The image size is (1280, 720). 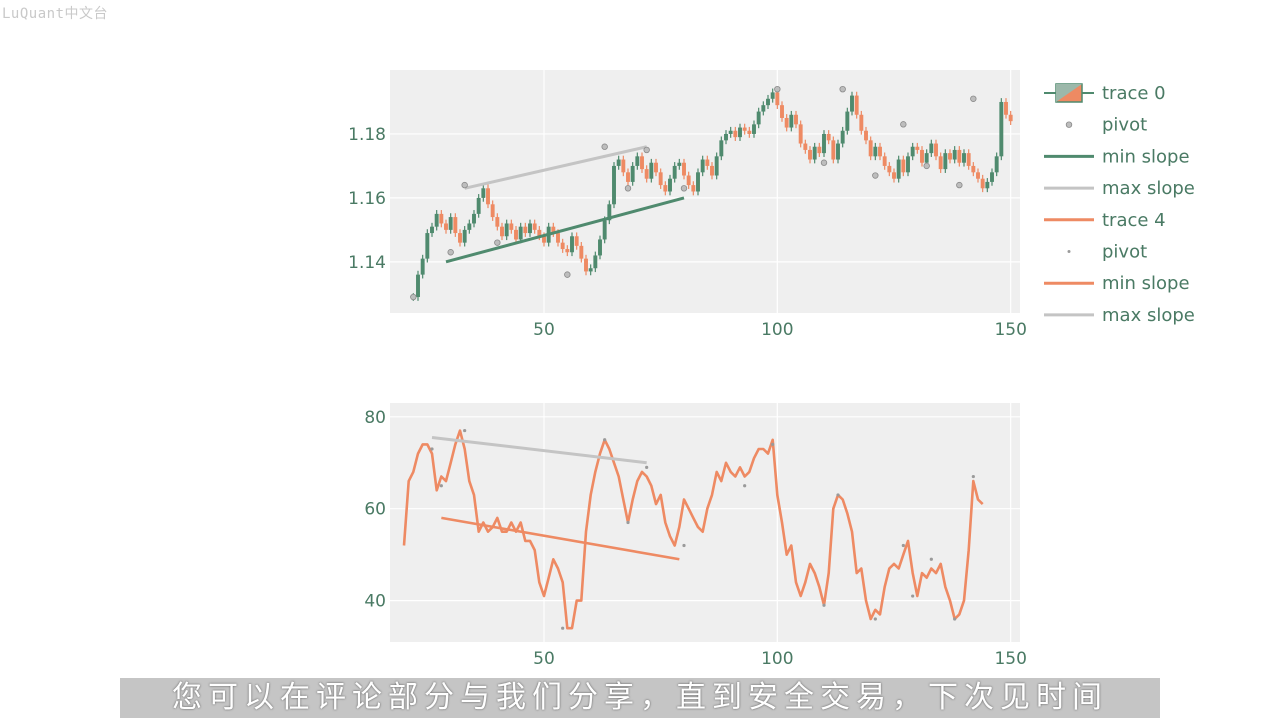 I want to click on indicator-xtick-label: 100, so click(x=777, y=659).